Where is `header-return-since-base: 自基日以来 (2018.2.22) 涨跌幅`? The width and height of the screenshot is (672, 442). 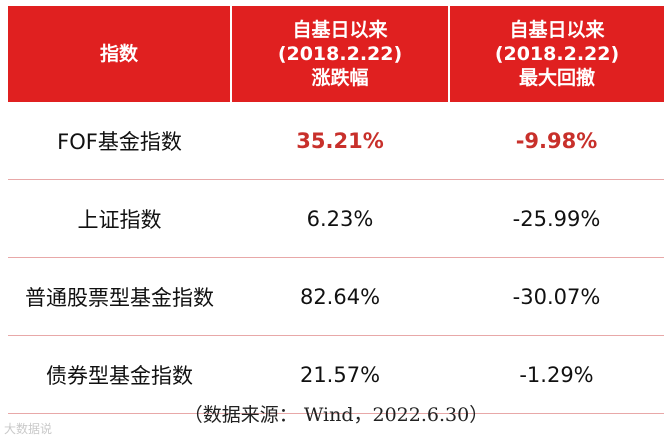 header-return-since-base: 自基日以来 (2018.2.22) 涨跌幅 is located at coordinates (340, 54).